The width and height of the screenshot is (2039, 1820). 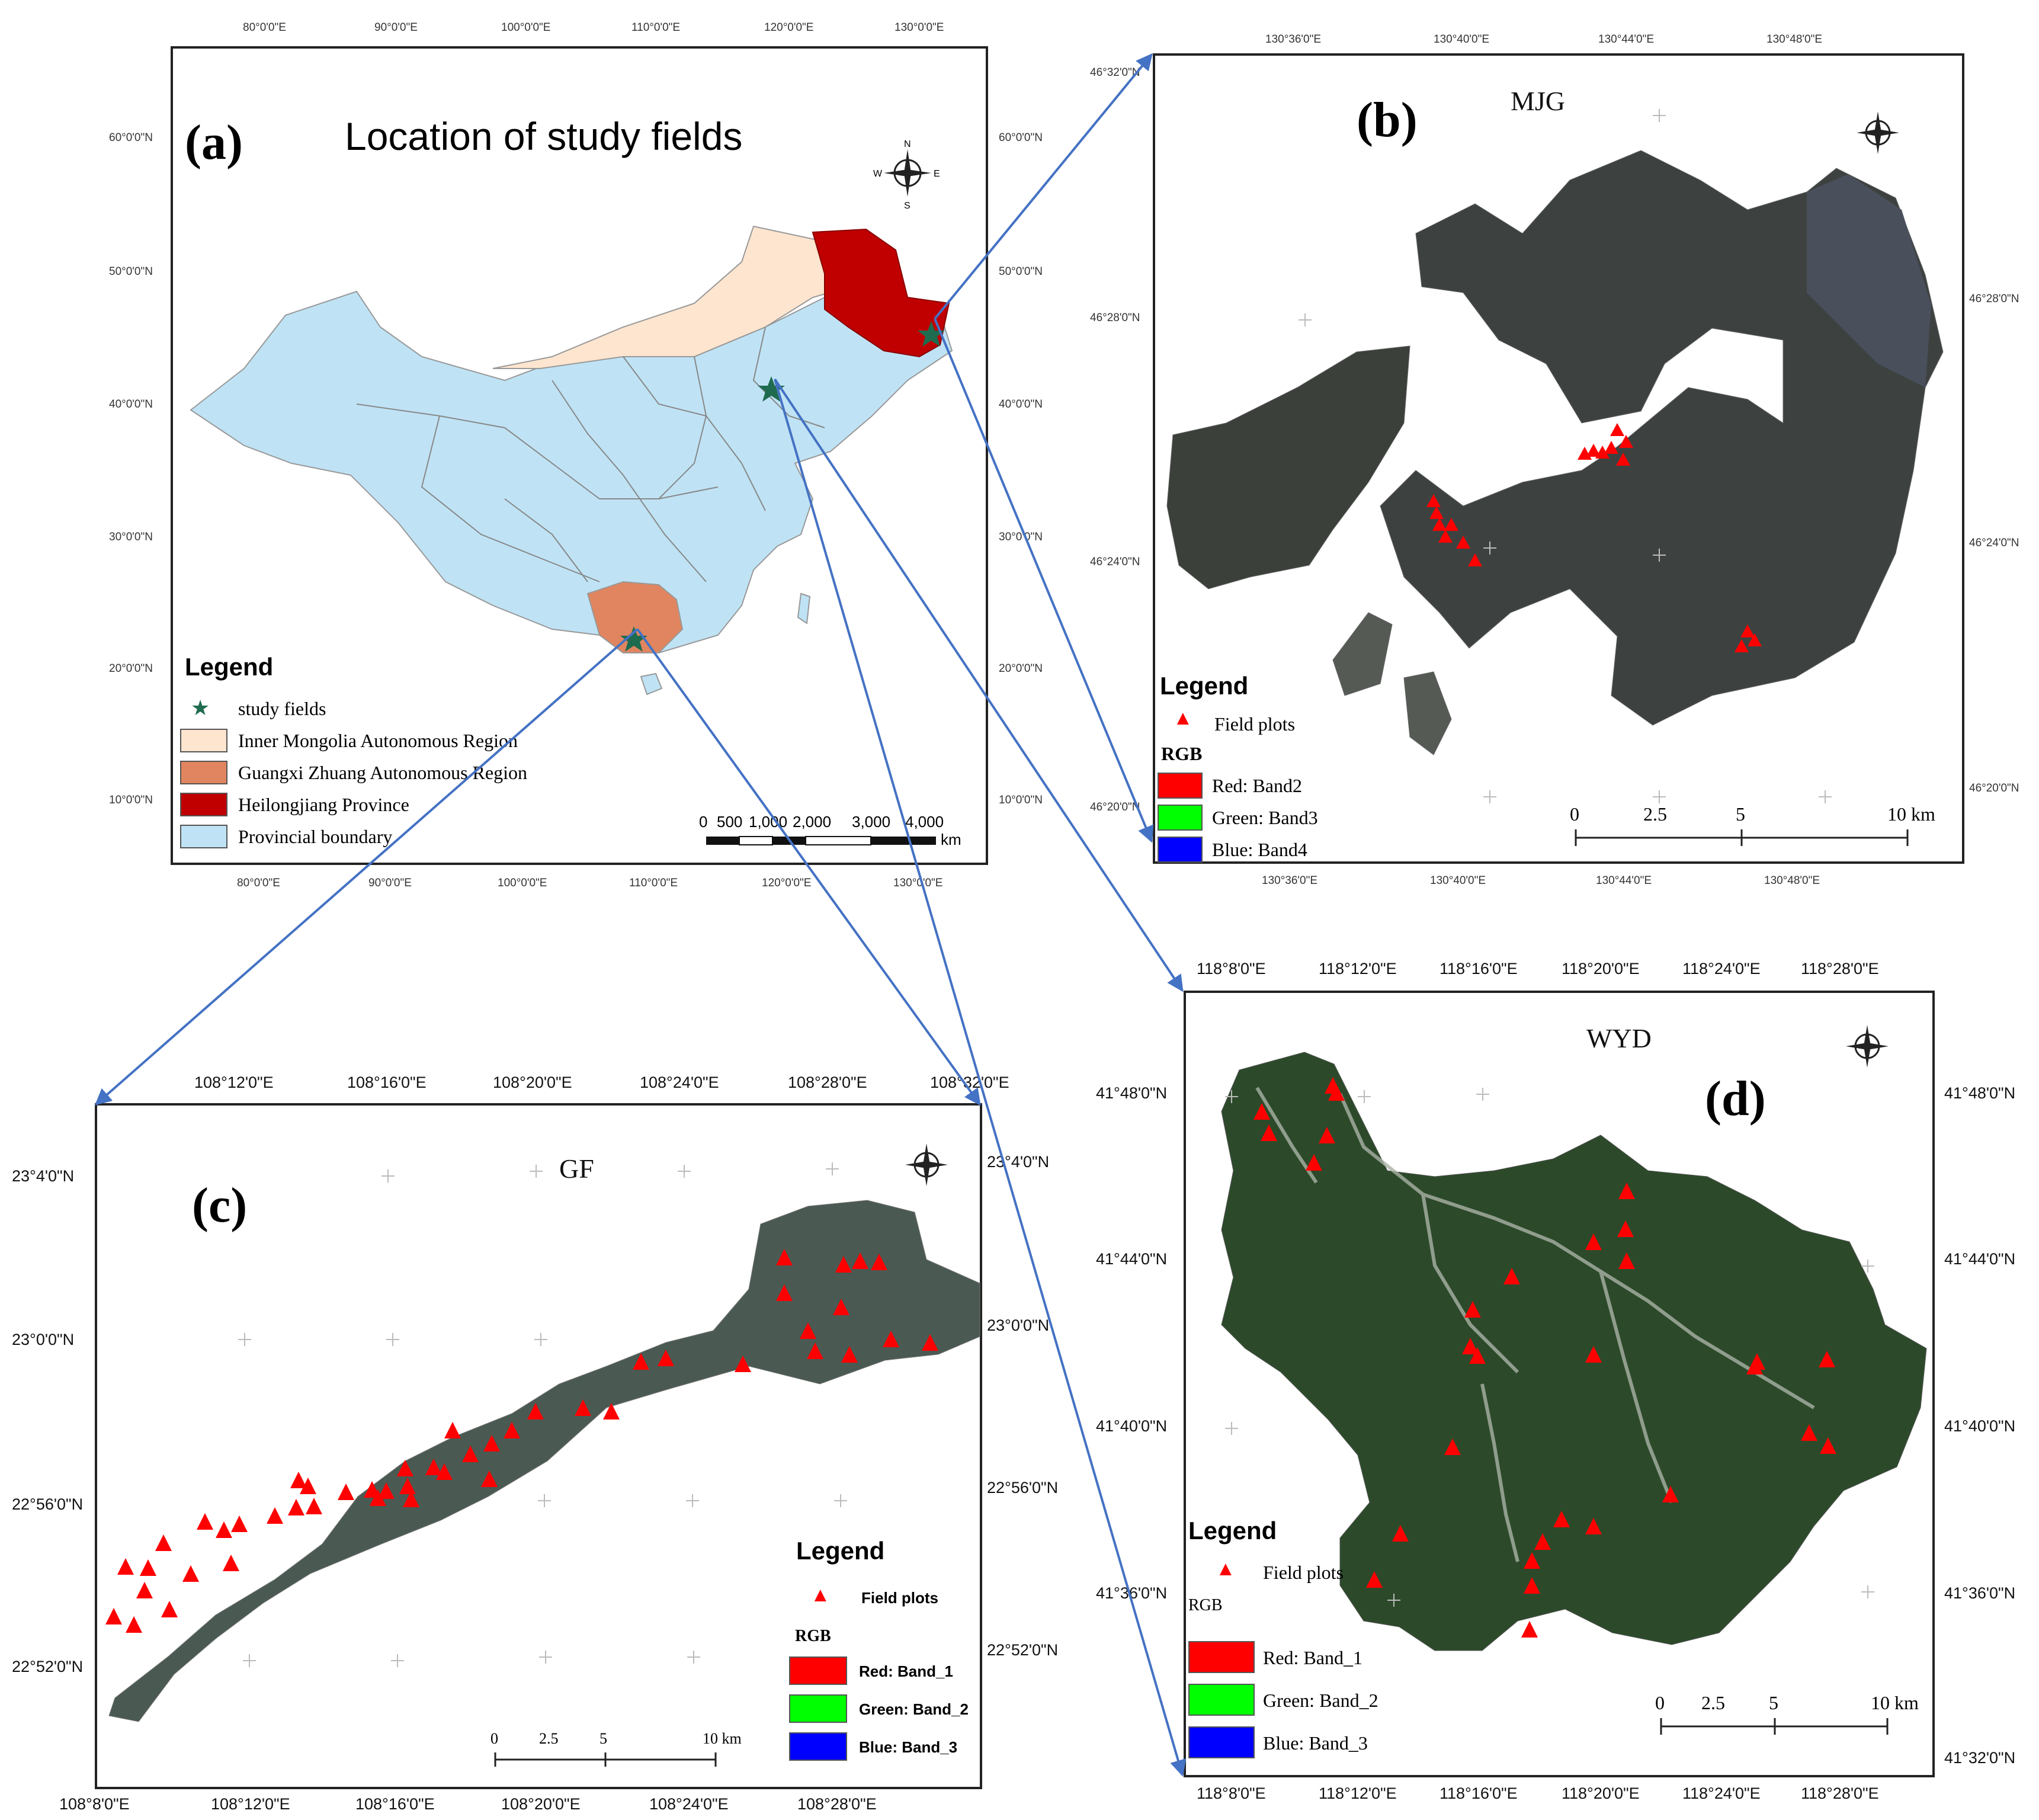 I want to click on legend-band-green-d: Green: Band_2, so click(x=1320, y=1700).